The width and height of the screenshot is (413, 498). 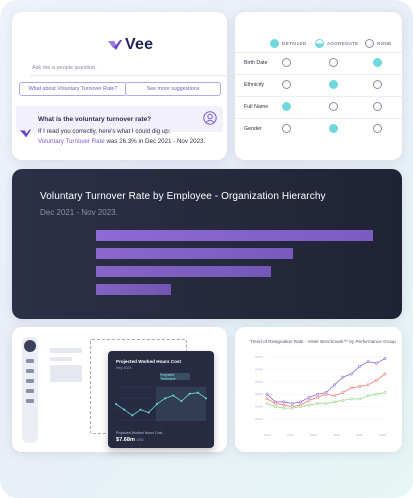 What do you see at coordinates (95, 119) in the screenshot?
I see `user-question-text: What is the voluntary turnover rate?` at bounding box center [95, 119].